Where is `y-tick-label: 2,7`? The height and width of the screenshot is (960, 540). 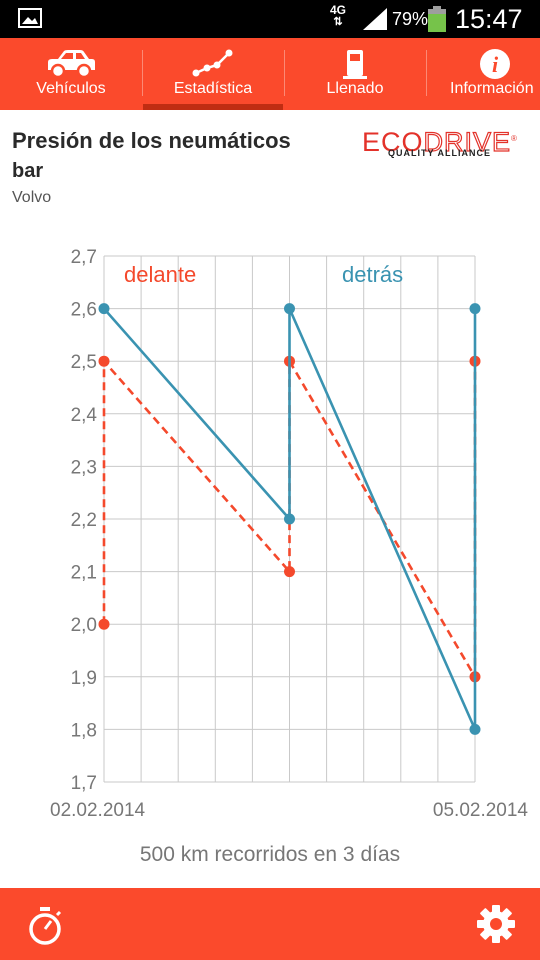 y-tick-label: 2,7 is located at coordinates (84, 257).